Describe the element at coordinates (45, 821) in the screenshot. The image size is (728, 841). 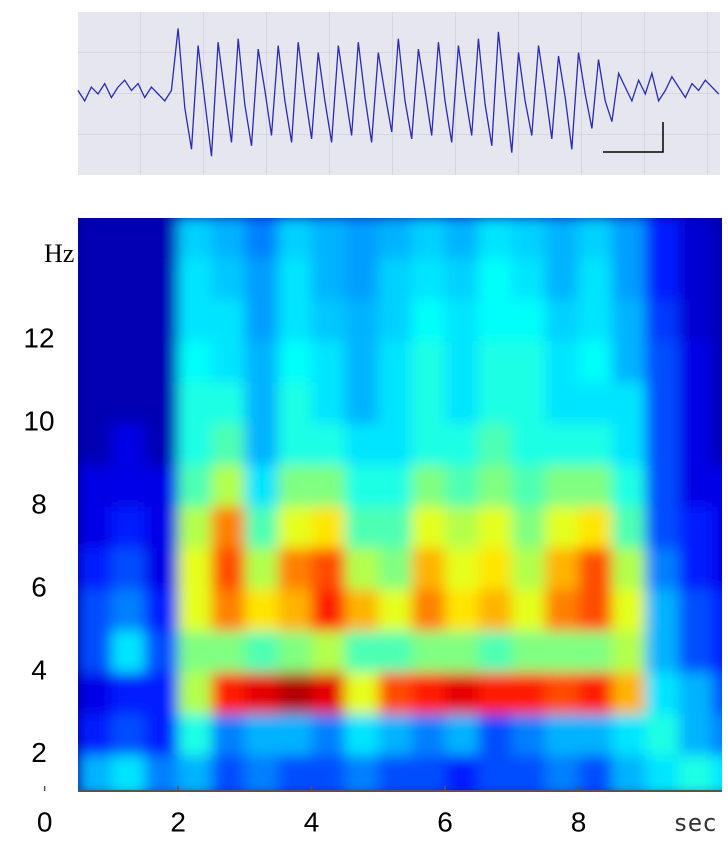
I see `x-tick-label: 0` at that location.